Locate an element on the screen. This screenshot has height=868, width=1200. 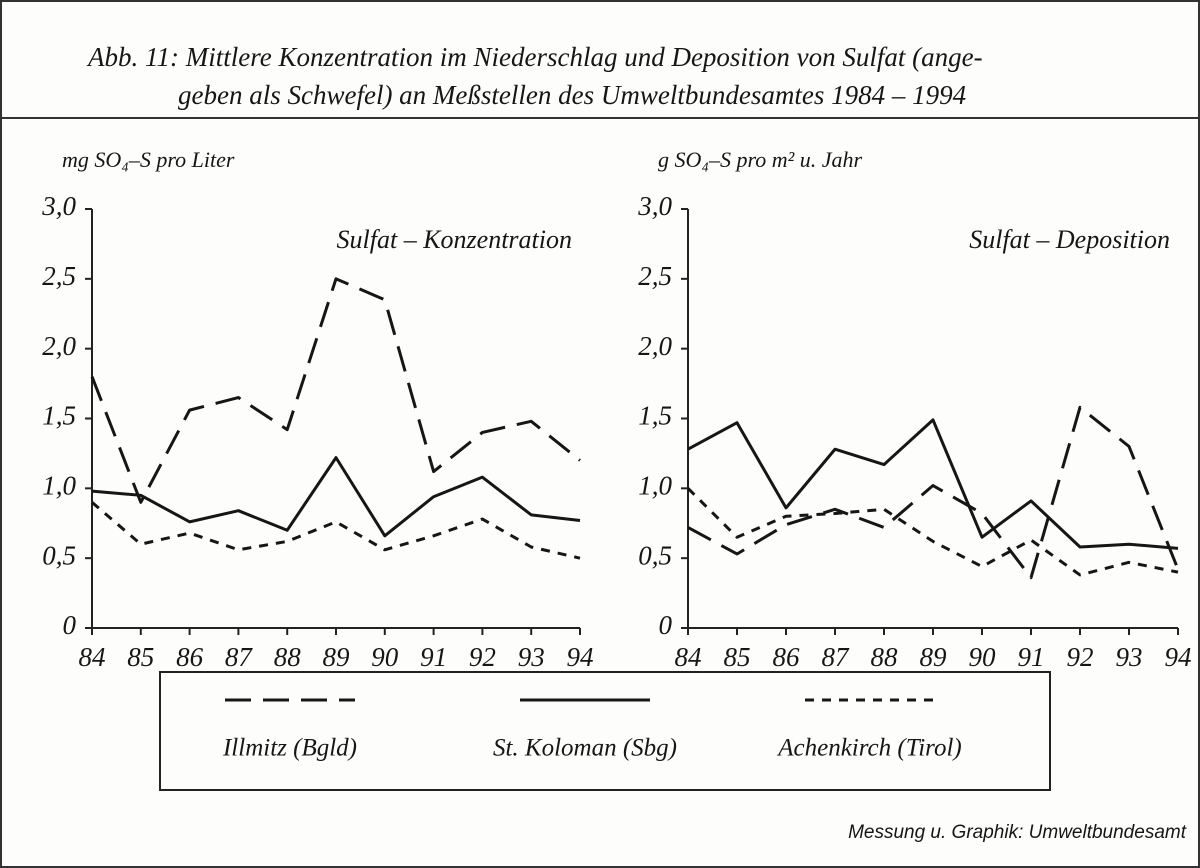
legend-label: Illmitz (Bgld) is located at coordinates (289, 748).